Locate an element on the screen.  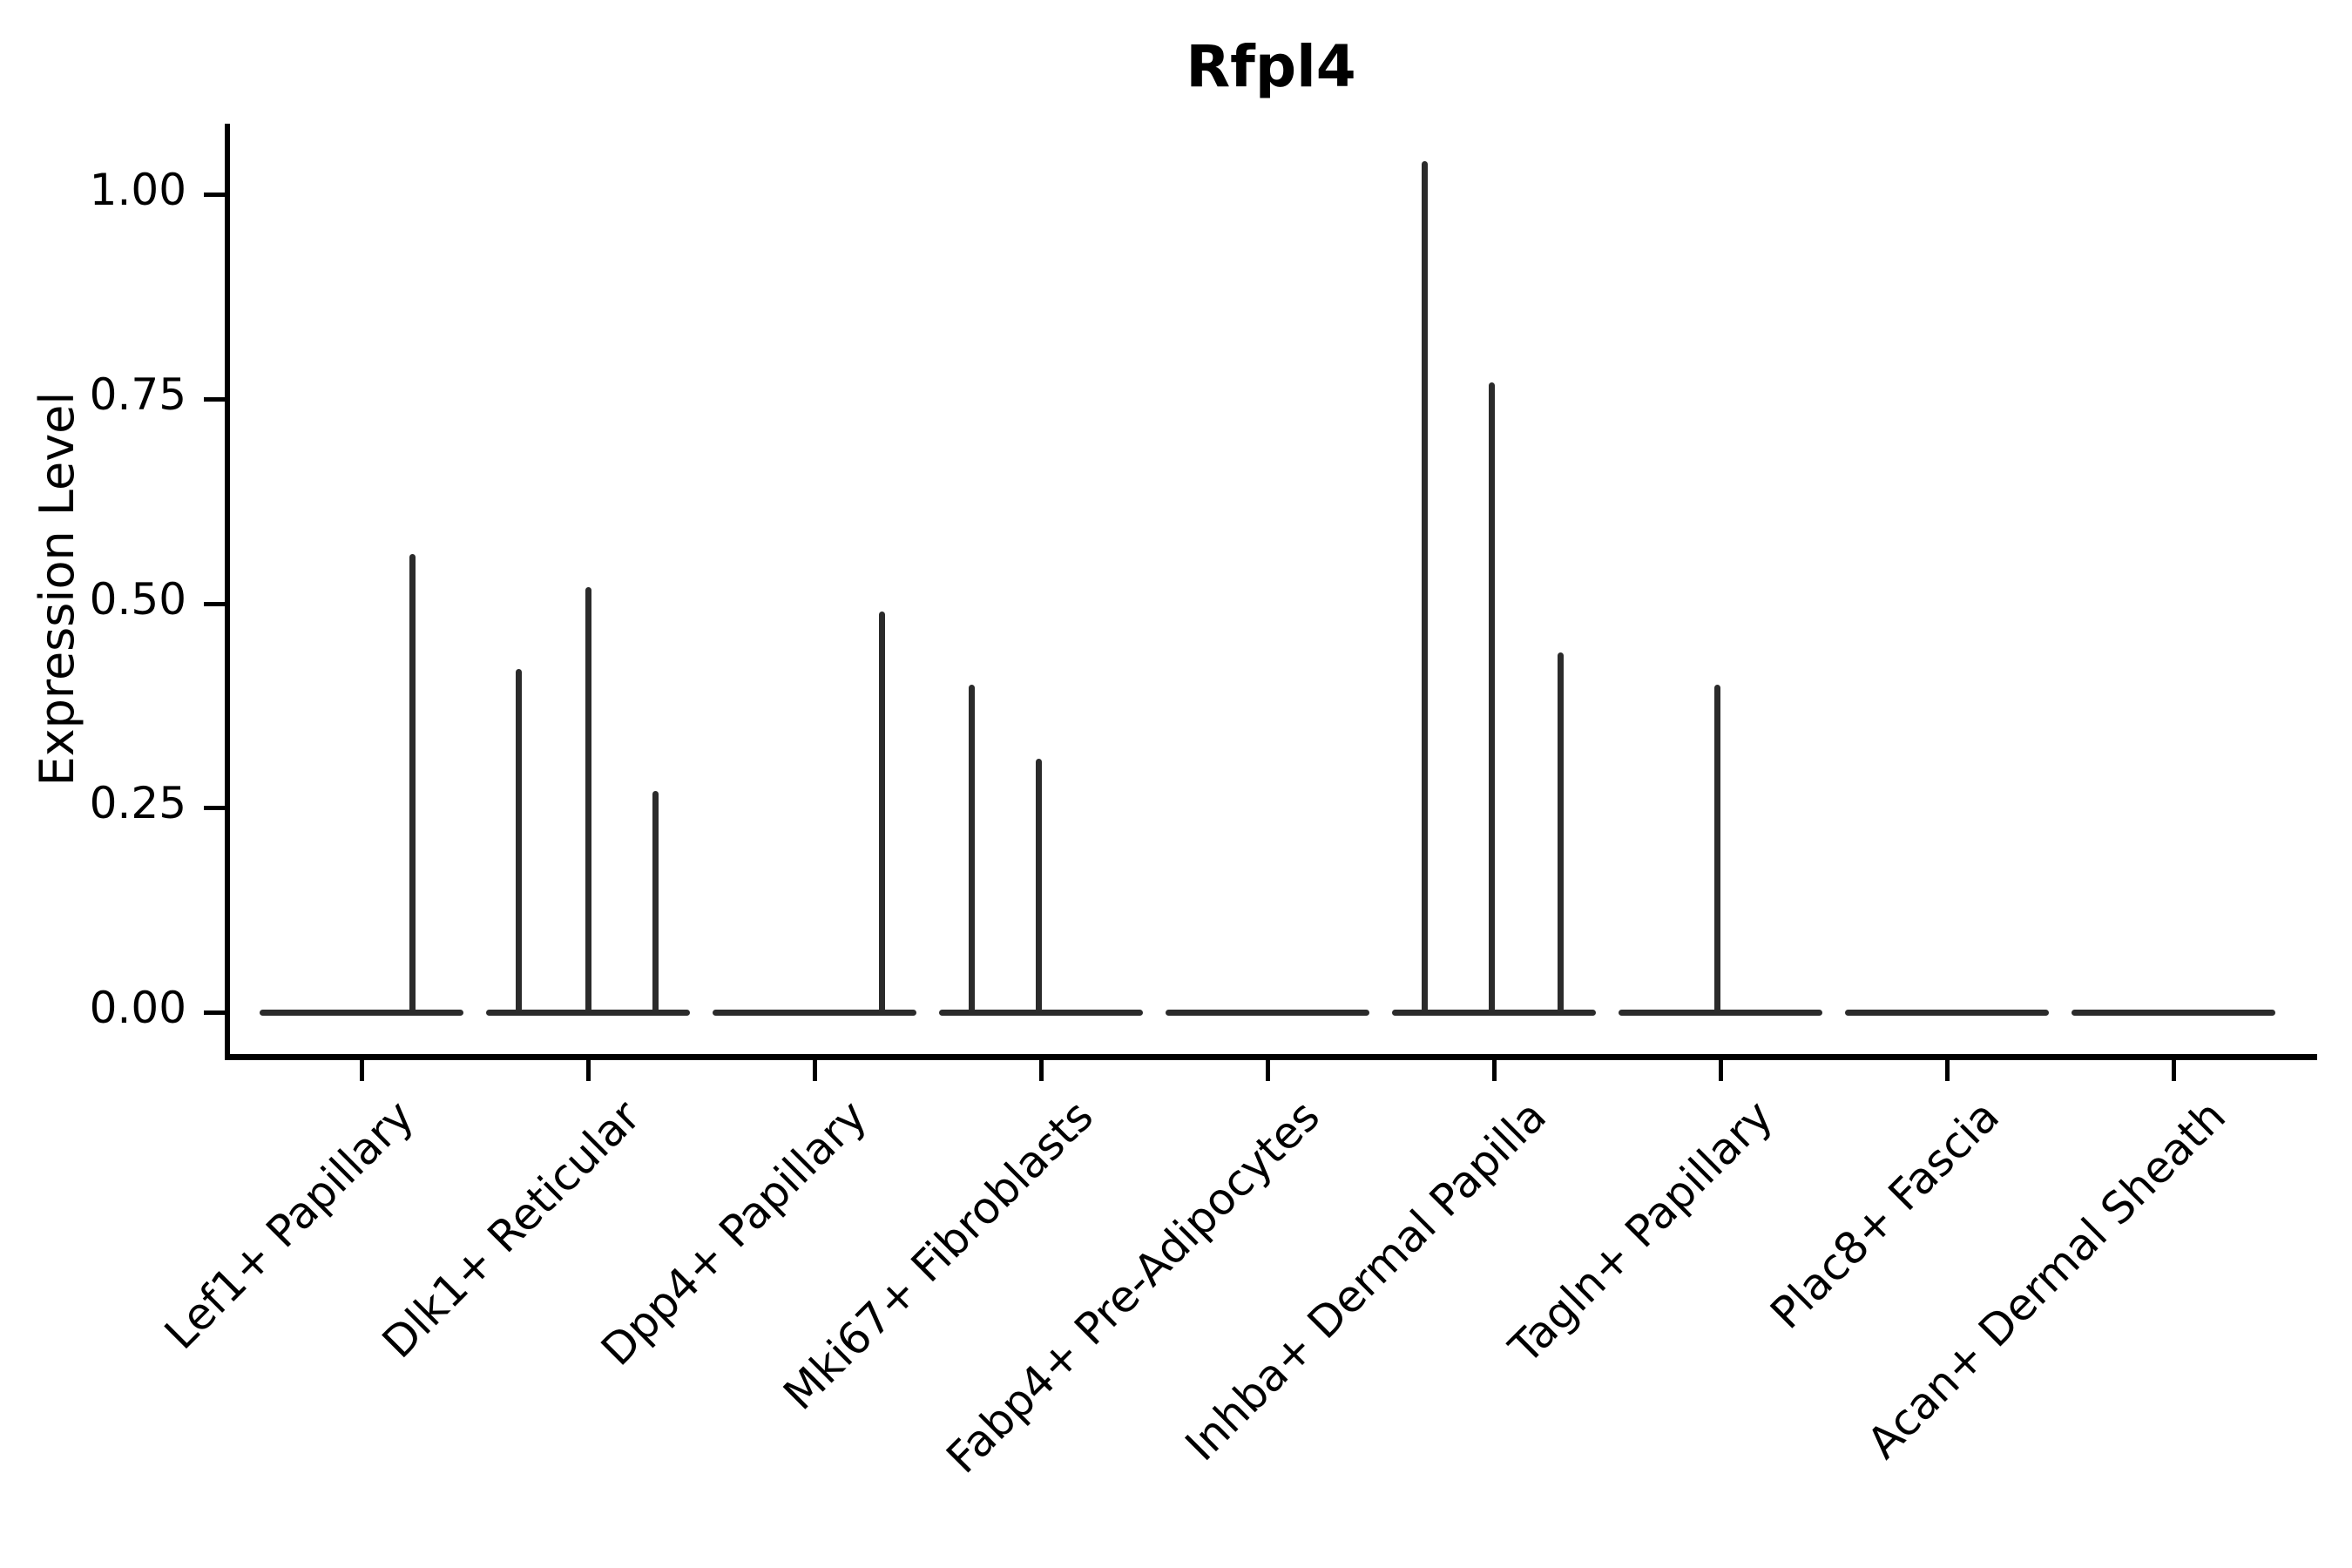
y-axis-spine is located at coordinates (228, 591).